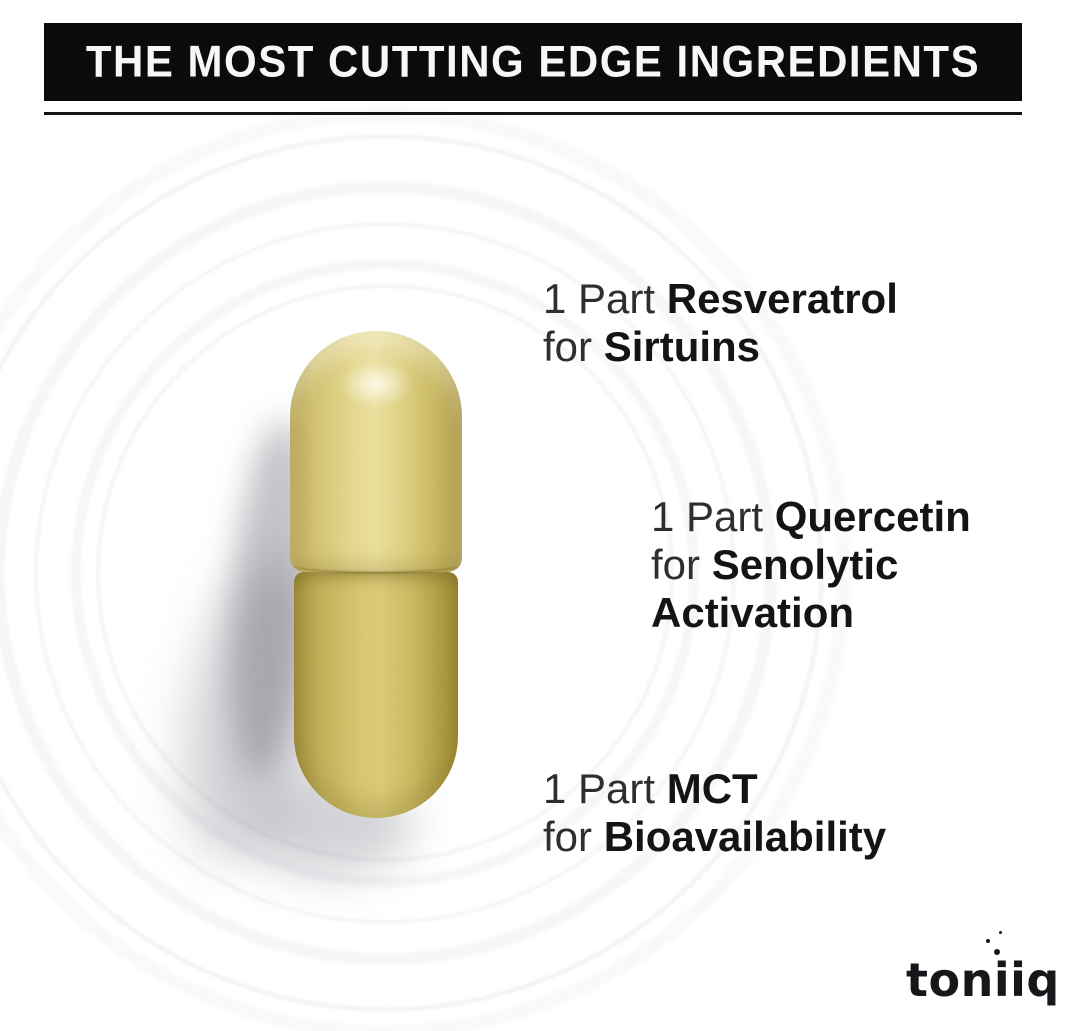 Image resolution: width=1066 pixels, height=1031 pixels. I want to click on callout-line: for Bioavailability, so click(714, 837).